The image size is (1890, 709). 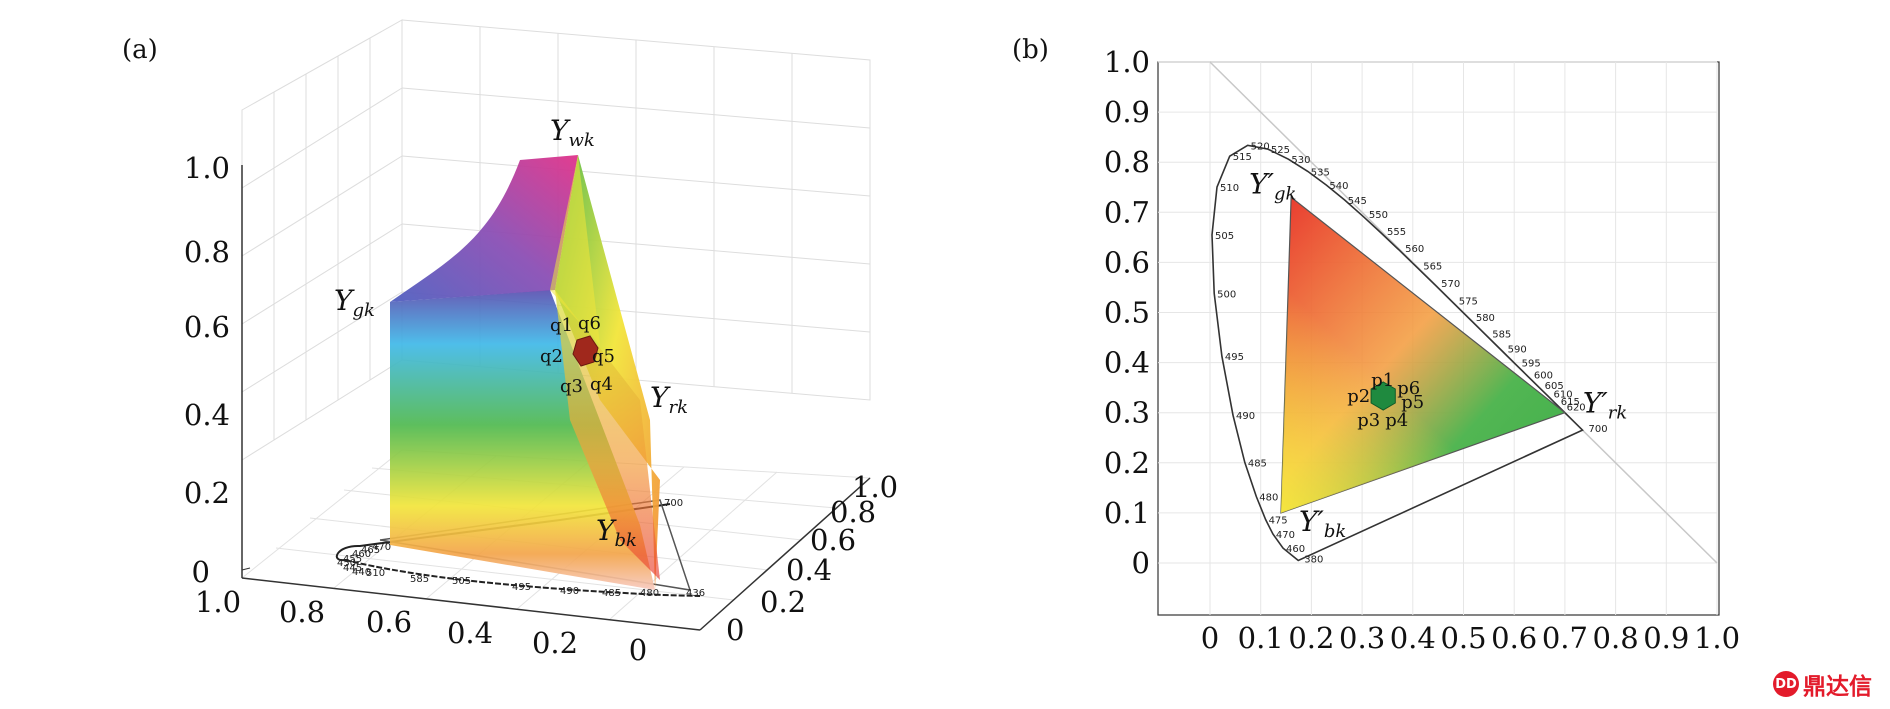 I want to click on logo-text: 鼎达信, so click(x=1837, y=687).